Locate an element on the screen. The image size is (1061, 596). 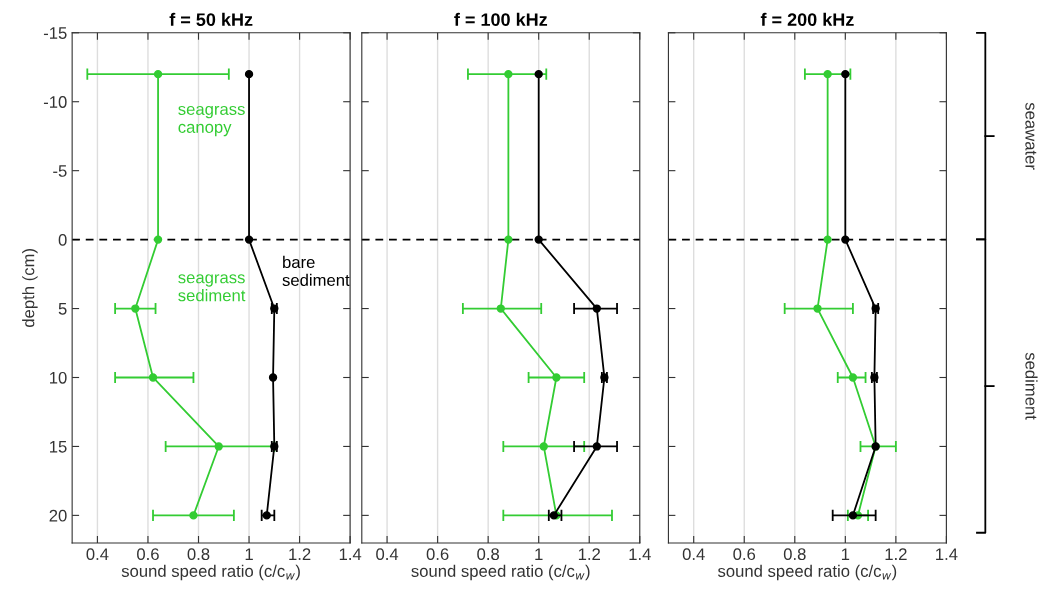
y-tick-label: -5 is located at coordinates (60, 171).